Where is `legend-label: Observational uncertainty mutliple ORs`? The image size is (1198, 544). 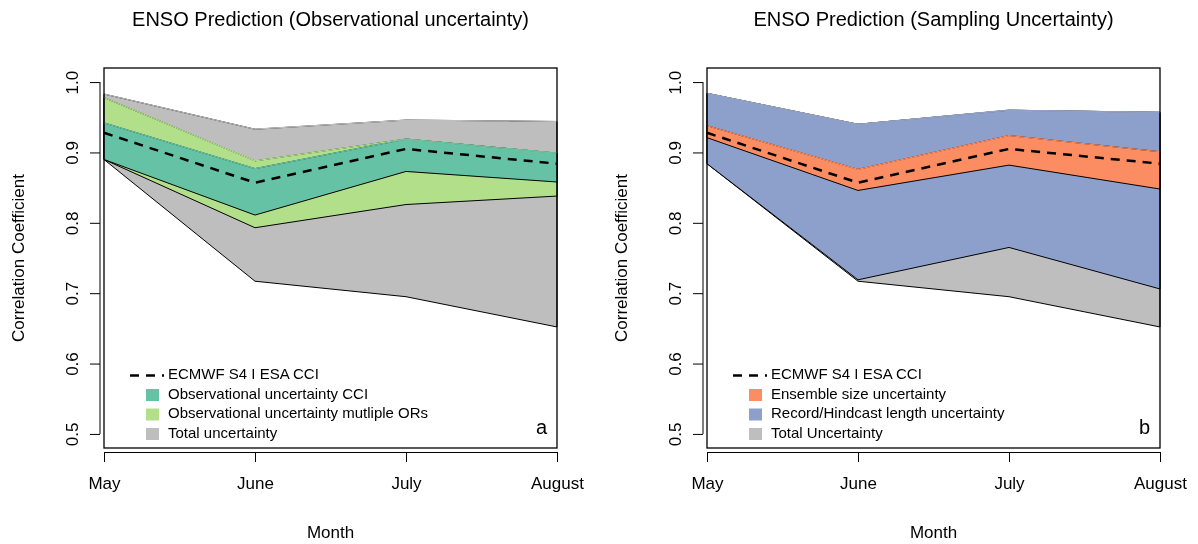 legend-label: Observational uncertainty mutliple ORs is located at coordinates (298, 413).